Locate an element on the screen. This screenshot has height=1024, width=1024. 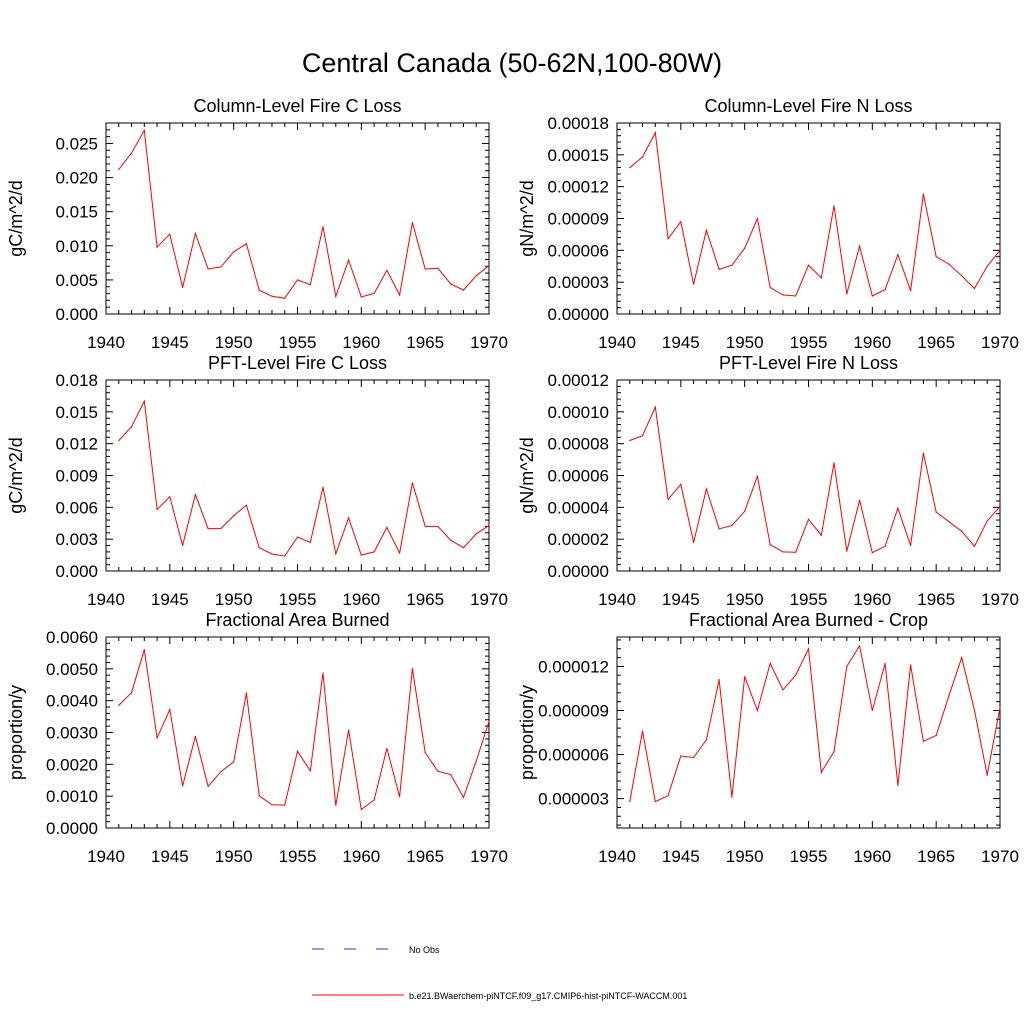
y-axis-label: gN/m^2/d is located at coordinates (527, 475).